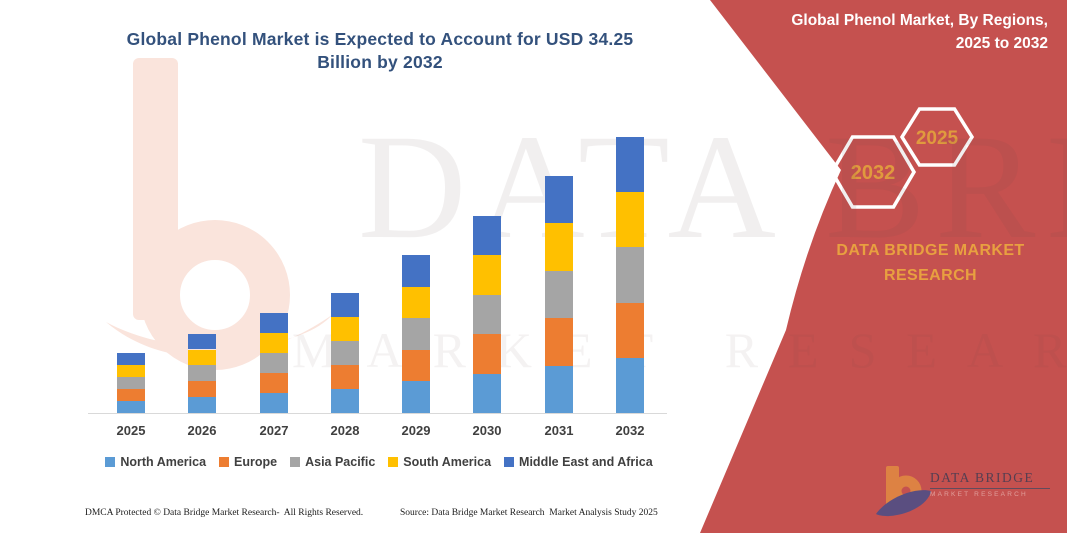  I want to click on bar-segment-2029-europe, so click(416, 365).